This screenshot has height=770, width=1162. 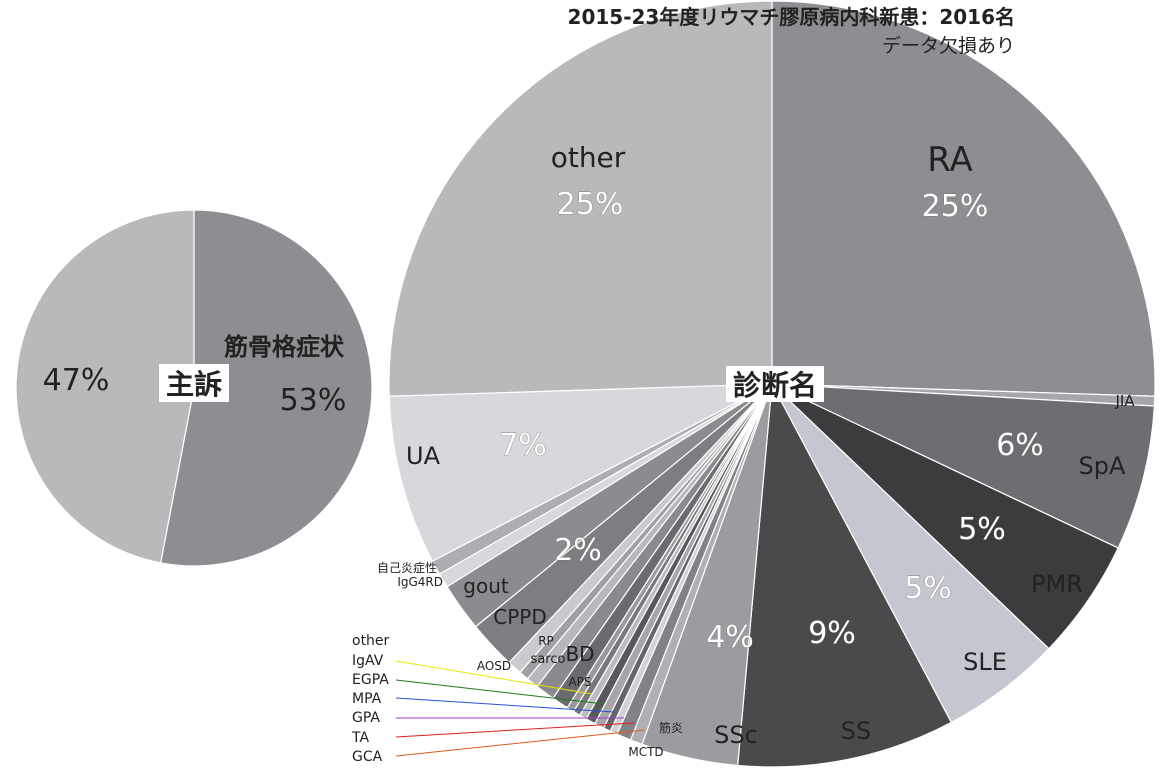 I want to click on slice-label-igg4rd: IgG4RD, so click(x=420, y=582).